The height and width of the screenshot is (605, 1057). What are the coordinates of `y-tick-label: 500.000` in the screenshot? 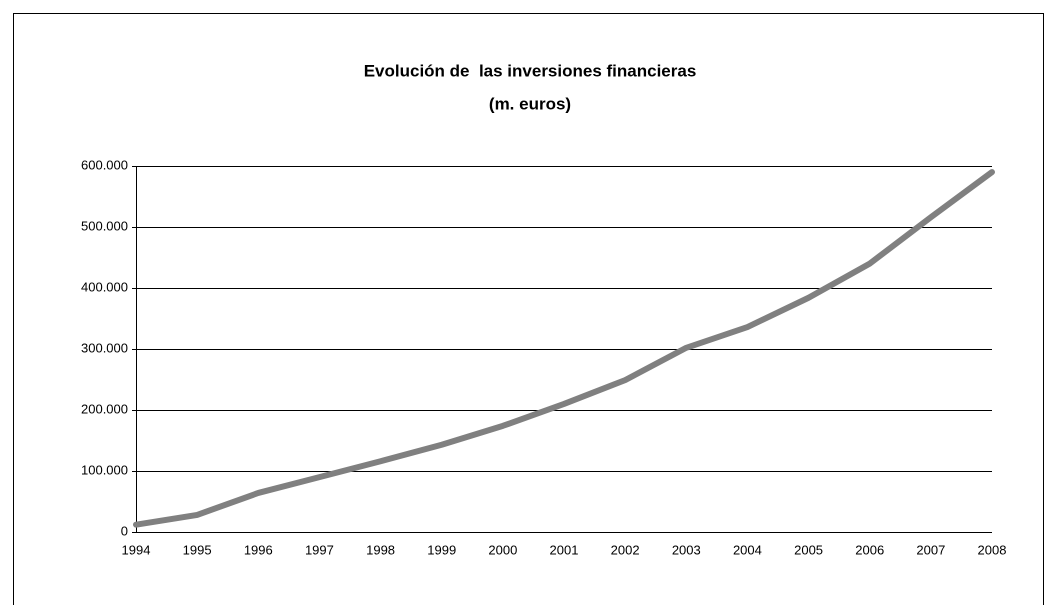 It's located at (104, 225).